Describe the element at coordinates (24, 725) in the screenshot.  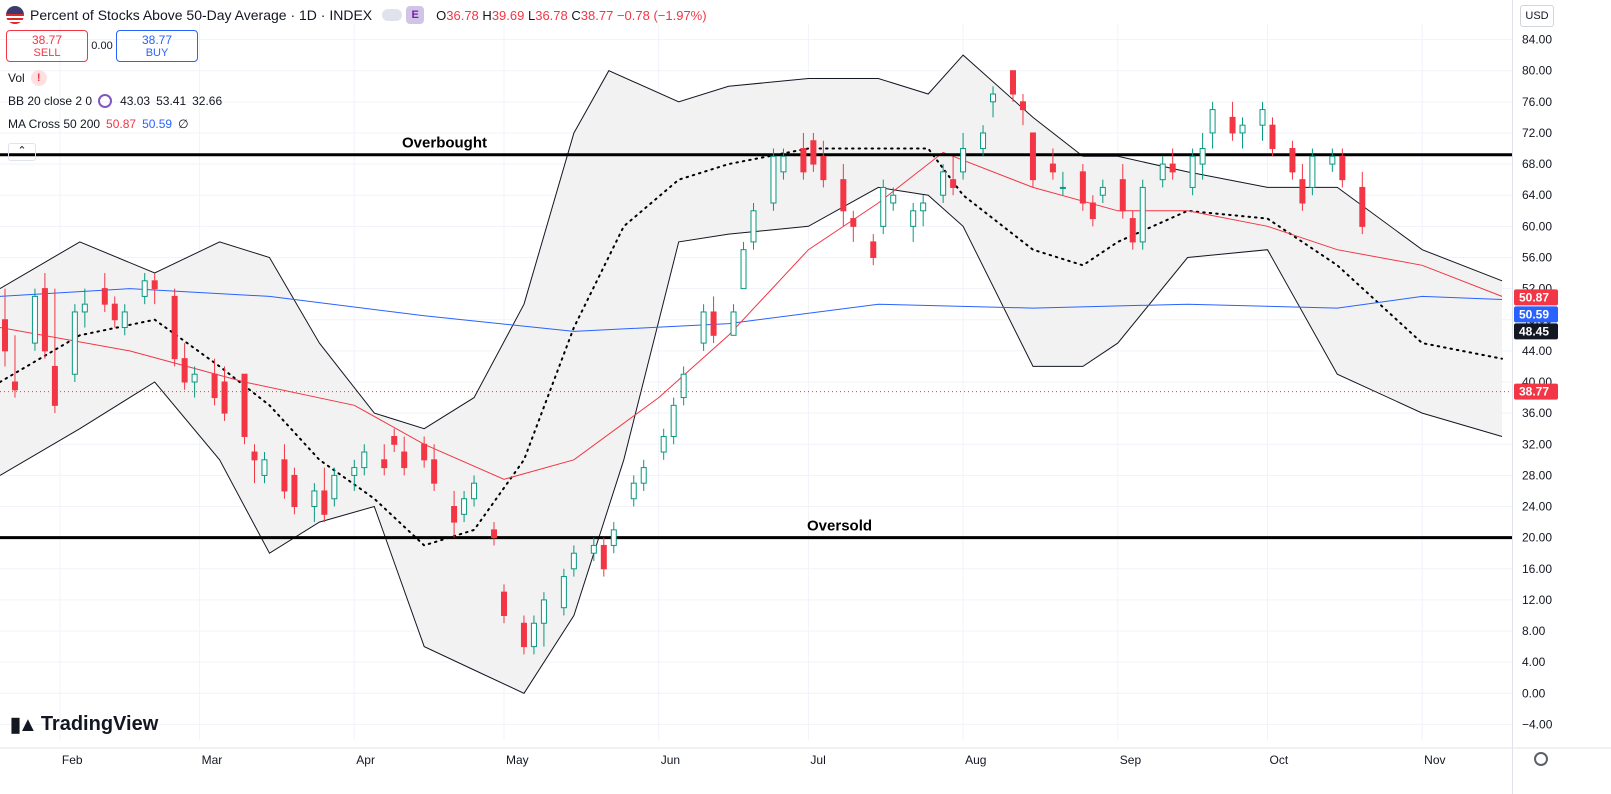
I see `tradingview-mark-icon: ▮▲` at that location.